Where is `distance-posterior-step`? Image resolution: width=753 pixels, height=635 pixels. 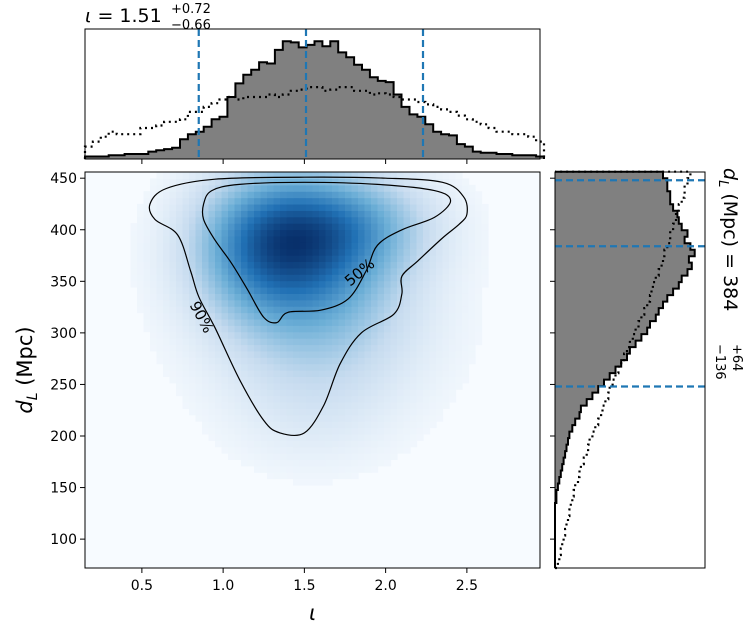
distance-posterior-step is located at coordinates (625, 369).